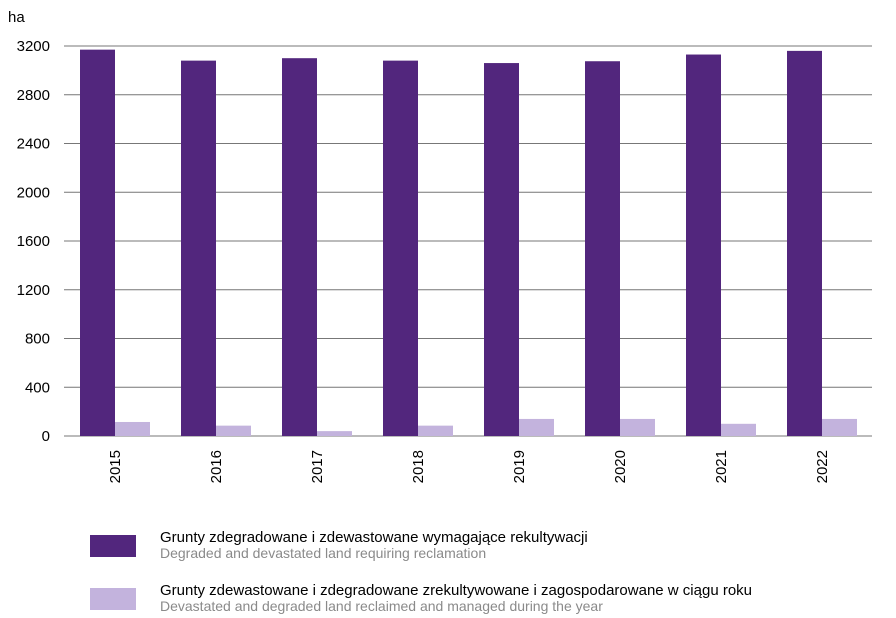 Image resolution: width=896 pixels, height=618 pixels. What do you see at coordinates (33, 46) in the screenshot?
I see `y-tick-label: 3200` at bounding box center [33, 46].